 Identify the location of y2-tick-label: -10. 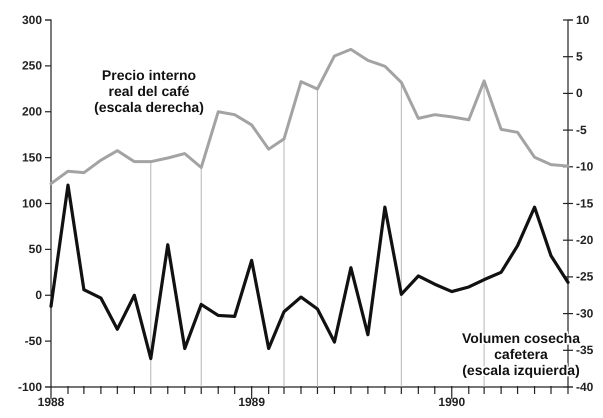
(585, 167).